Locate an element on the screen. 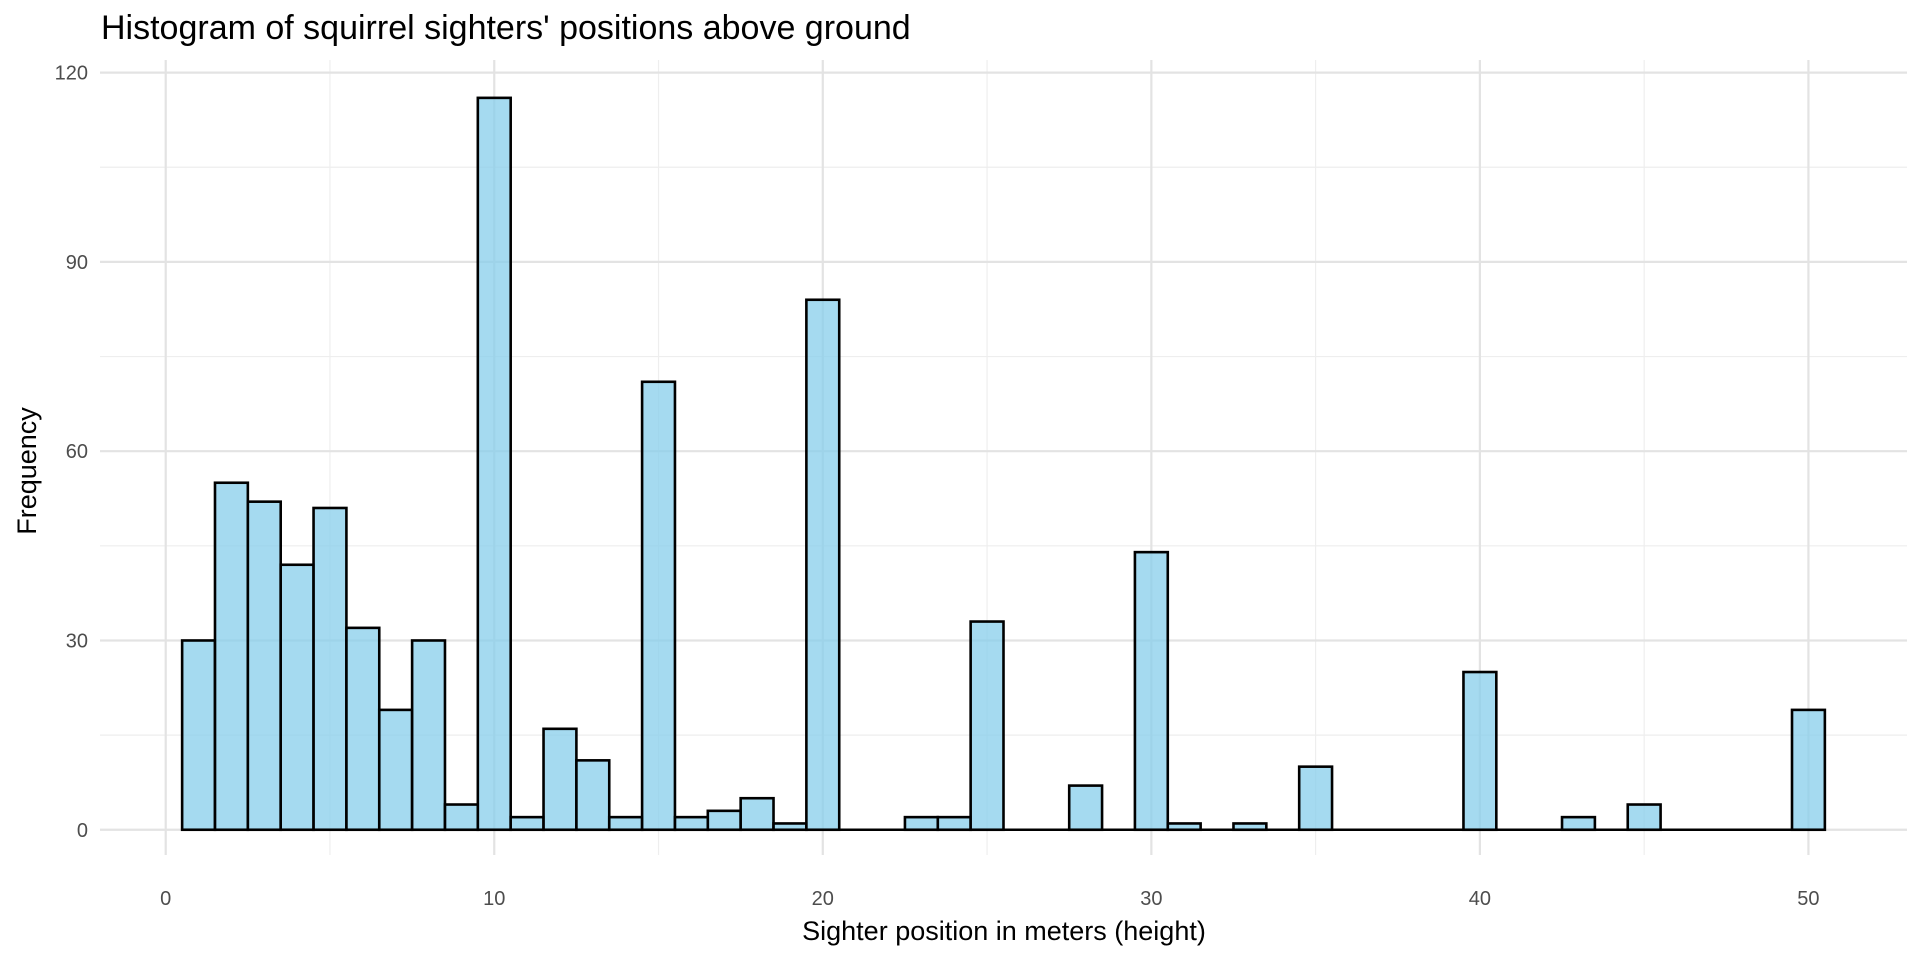 The image size is (1920, 960). x-tick-label: 50 is located at coordinates (1808, 899).